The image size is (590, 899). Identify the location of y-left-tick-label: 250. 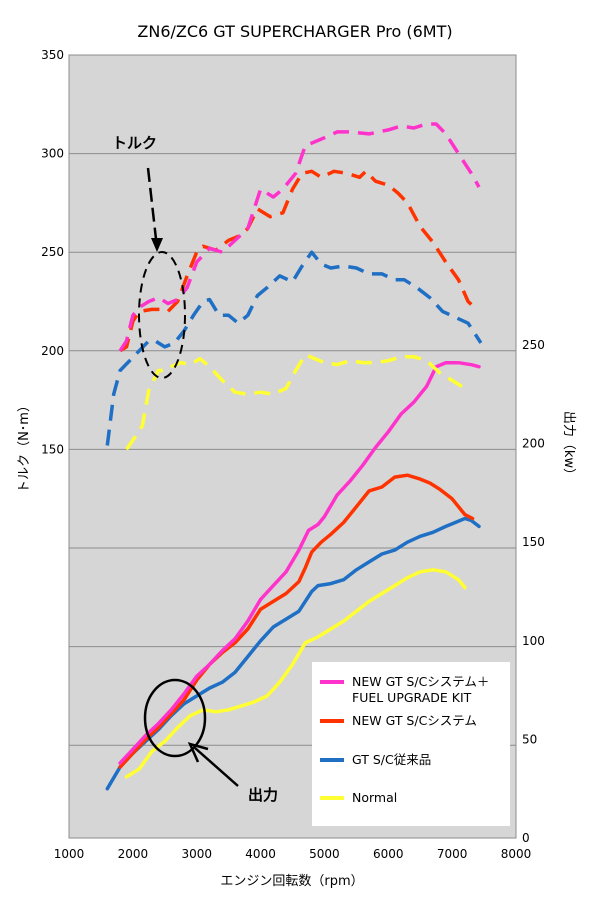
(52, 252).